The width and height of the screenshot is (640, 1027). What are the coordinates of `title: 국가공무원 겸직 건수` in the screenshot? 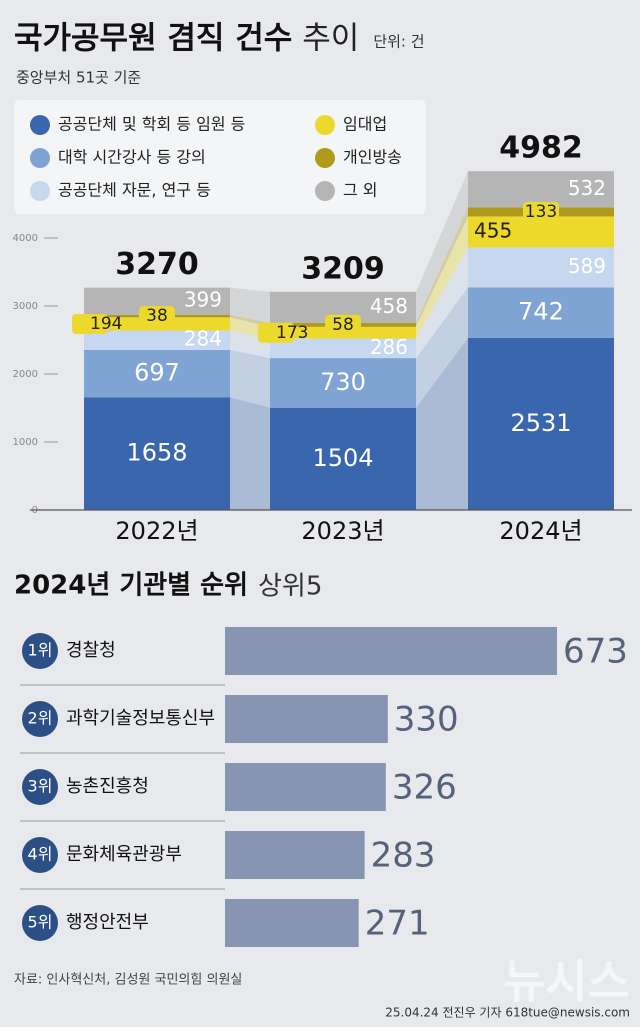 It's located at (153, 39).